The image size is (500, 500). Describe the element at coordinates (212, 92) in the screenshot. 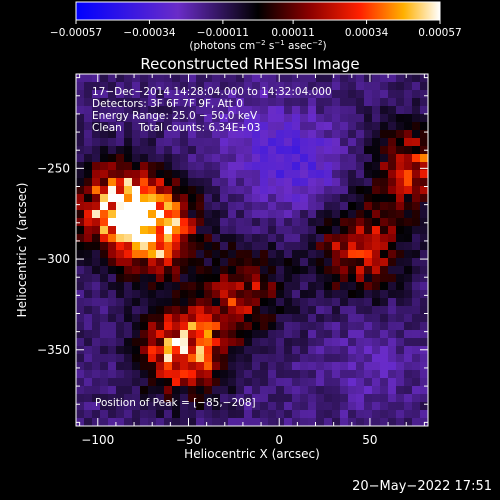

I see `time-range-text: 17−Dec−2014 14:28:04.000 to 14:32:04.000` at that location.